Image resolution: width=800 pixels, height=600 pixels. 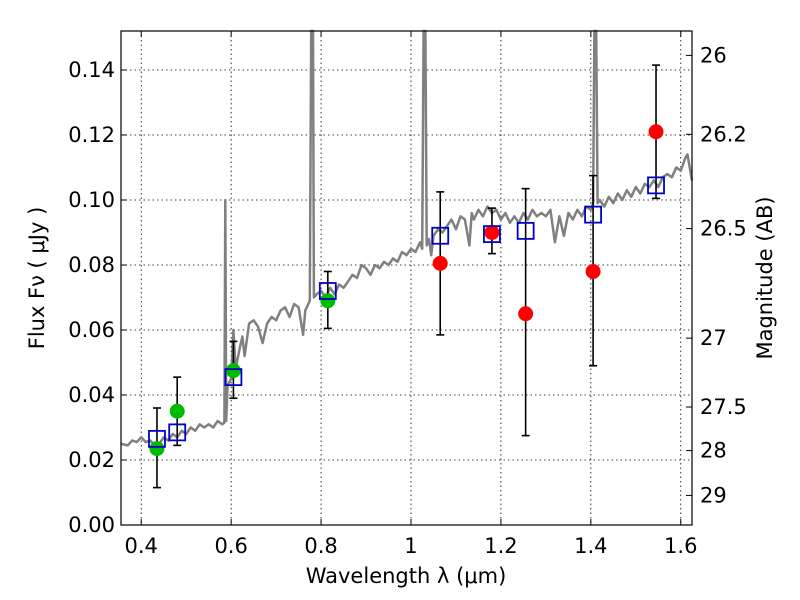 What do you see at coordinates (91, 395) in the screenshot?
I see `y-tick-label: 0.04` at bounding box center [91, 395].